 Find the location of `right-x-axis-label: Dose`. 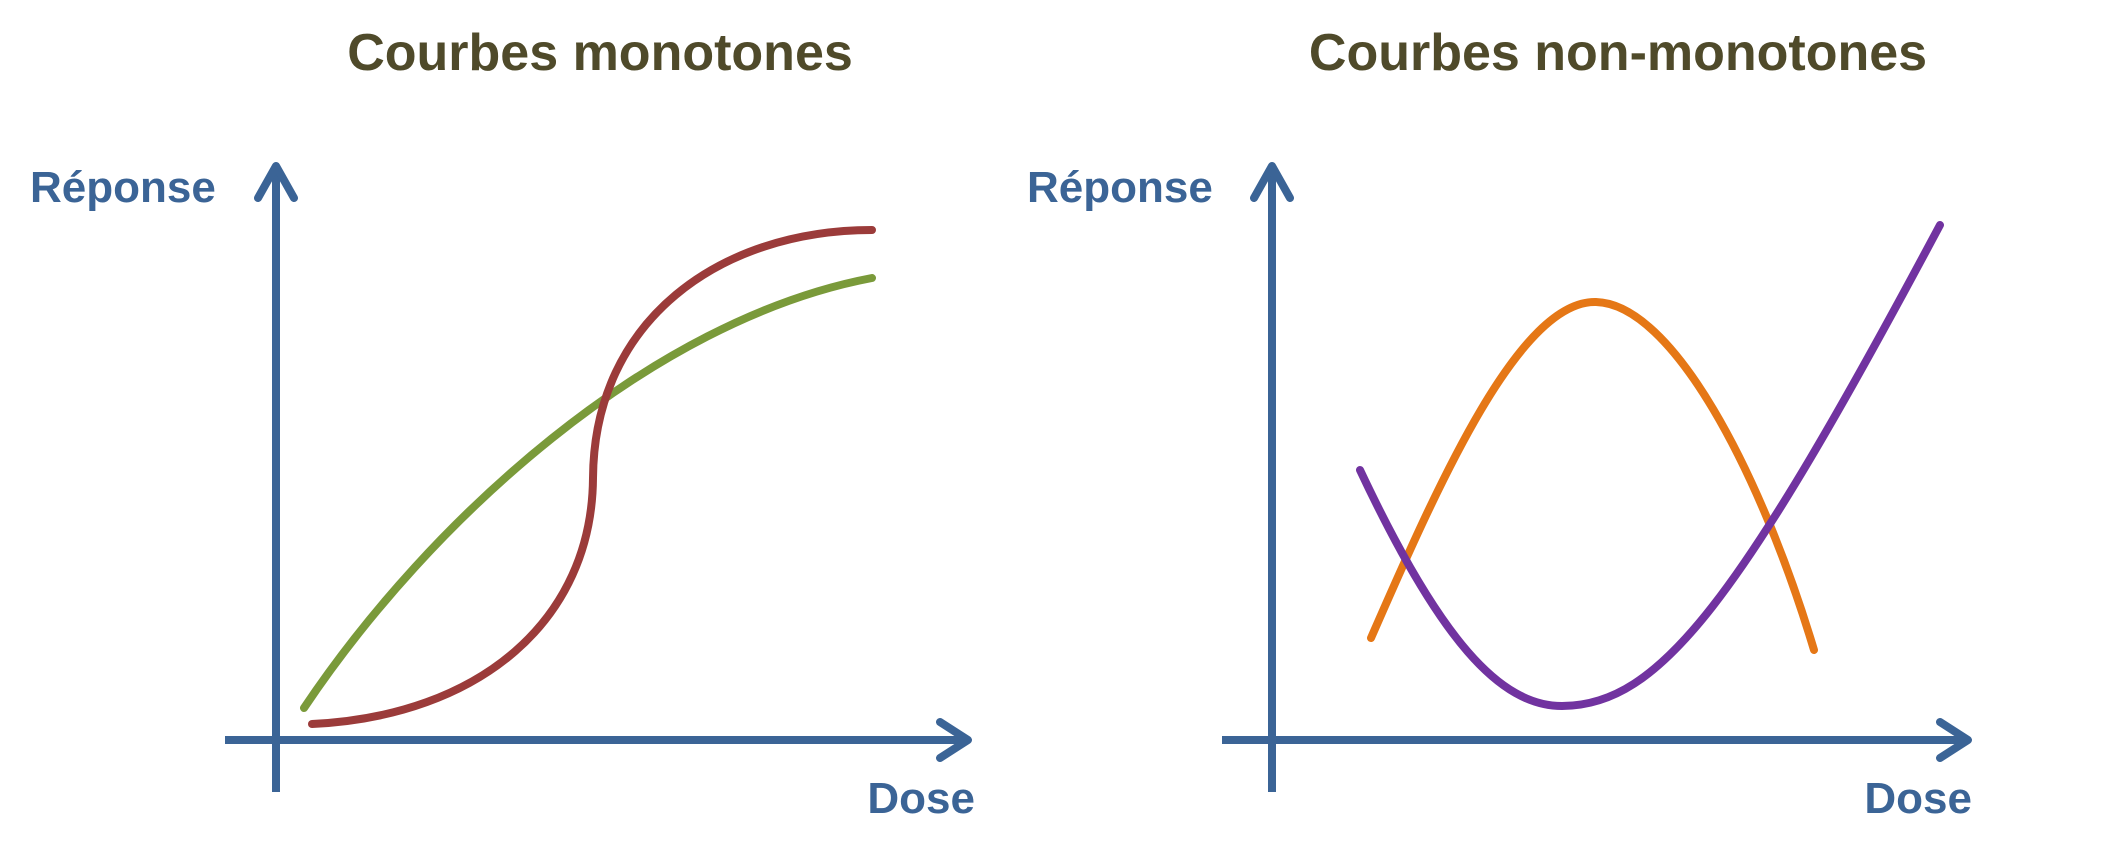

right-x-axis-label: Dose is located at coordinates (1918, 798).